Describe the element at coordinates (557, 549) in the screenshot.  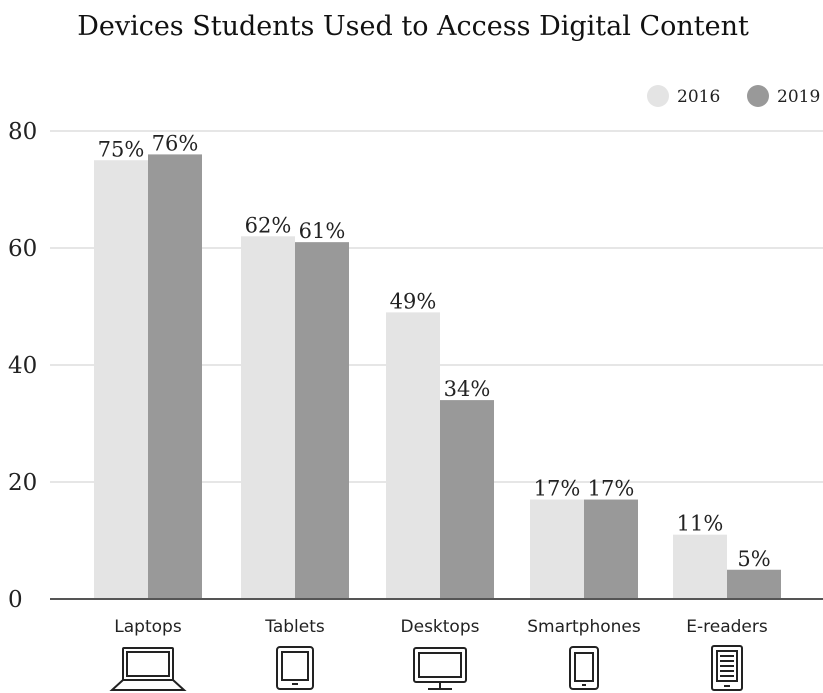
I see `bar-smartphones-2016` at that location.